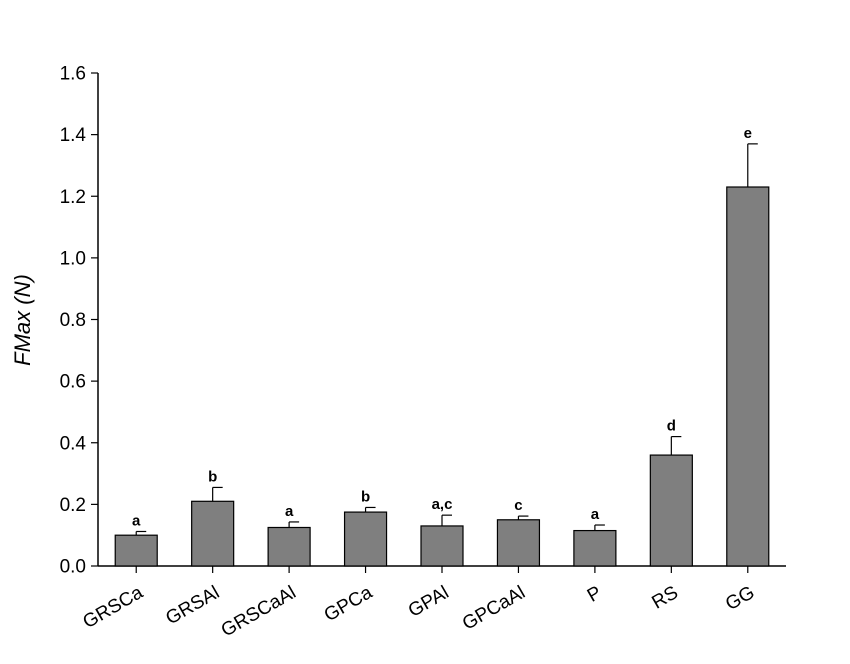  What do you see at coordinates (594, 594) in the screenshot?
I see `category-label: P` at bounding box center [594, 594].